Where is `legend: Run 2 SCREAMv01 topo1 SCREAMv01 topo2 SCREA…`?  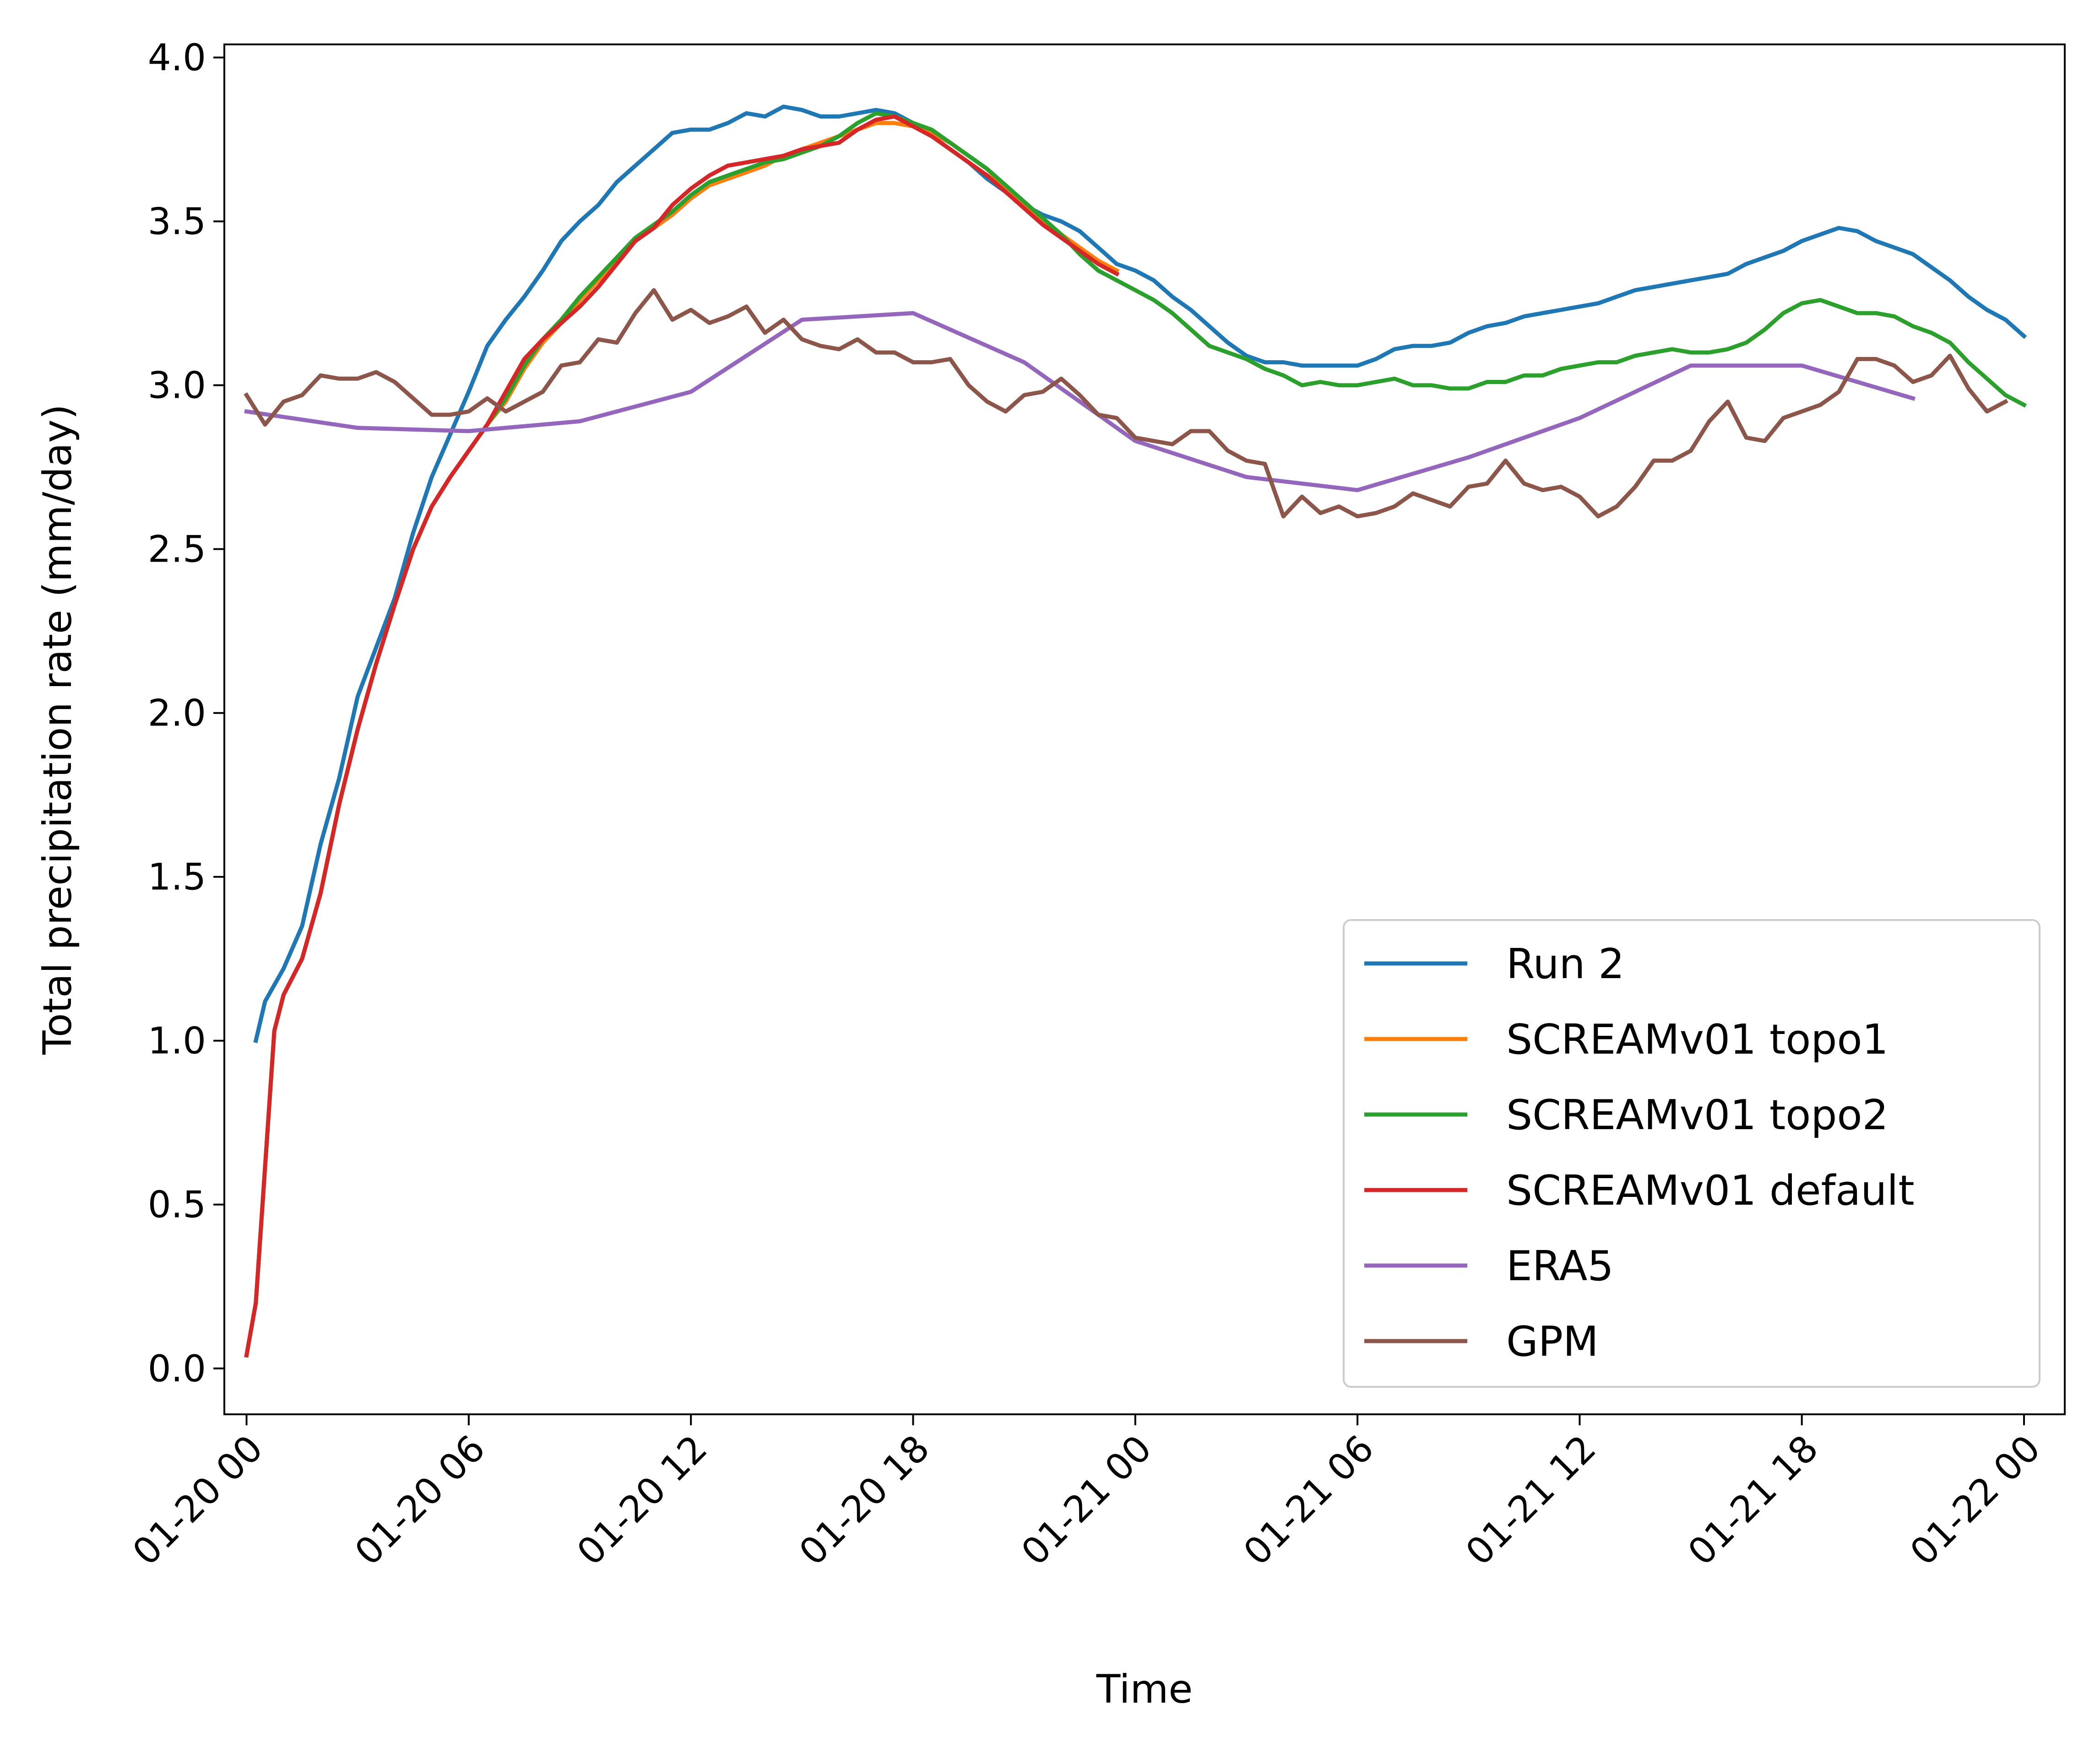
legend: Run 2 SCREAMv01 topo1 SCREAMv01 topo2 SCREA… is located at coordinates (1691, 1153).